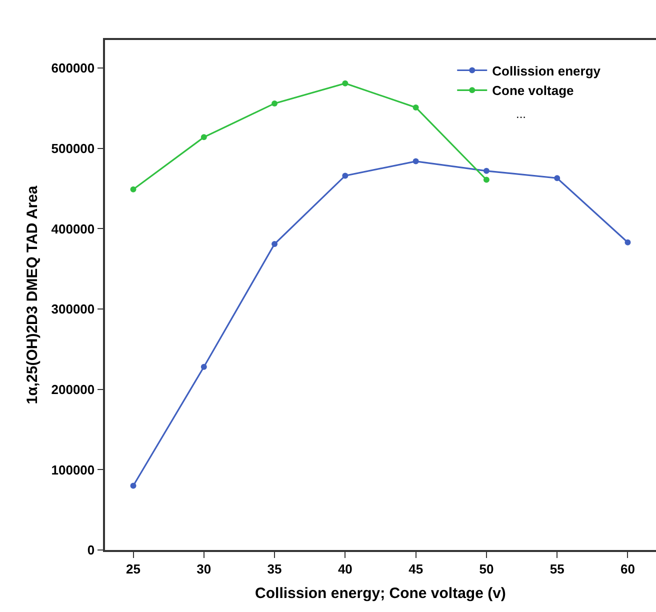  Describe the element at coordinates (547, 70) in the screenshot. I see `legend-label: Collission energy` at that location.